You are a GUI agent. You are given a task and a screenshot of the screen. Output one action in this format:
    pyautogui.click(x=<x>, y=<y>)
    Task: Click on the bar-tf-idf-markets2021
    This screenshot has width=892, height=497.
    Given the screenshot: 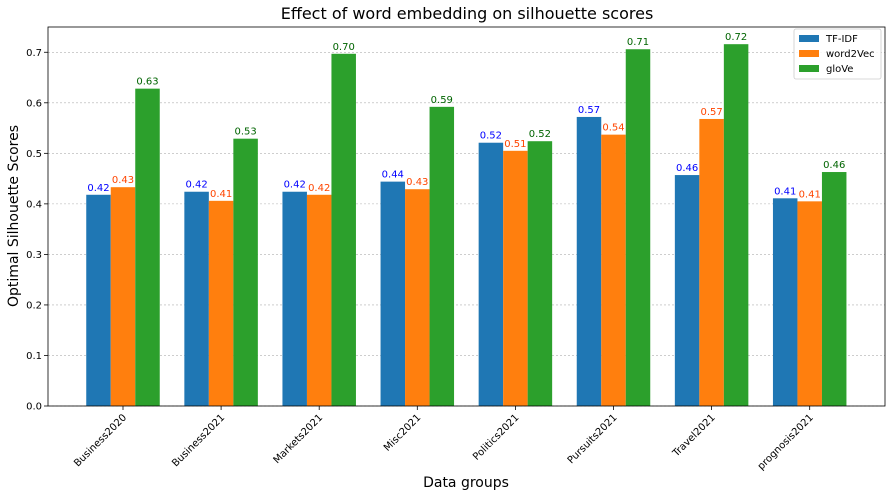 What is the action you would take?
    pyautogui.click(x=294, y=298)
    